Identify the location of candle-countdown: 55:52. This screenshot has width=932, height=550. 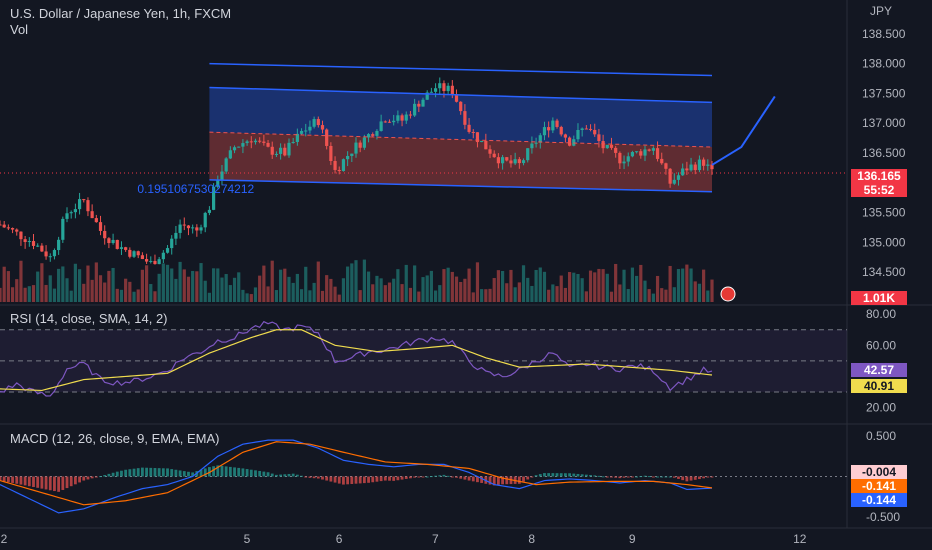
(879, 190).